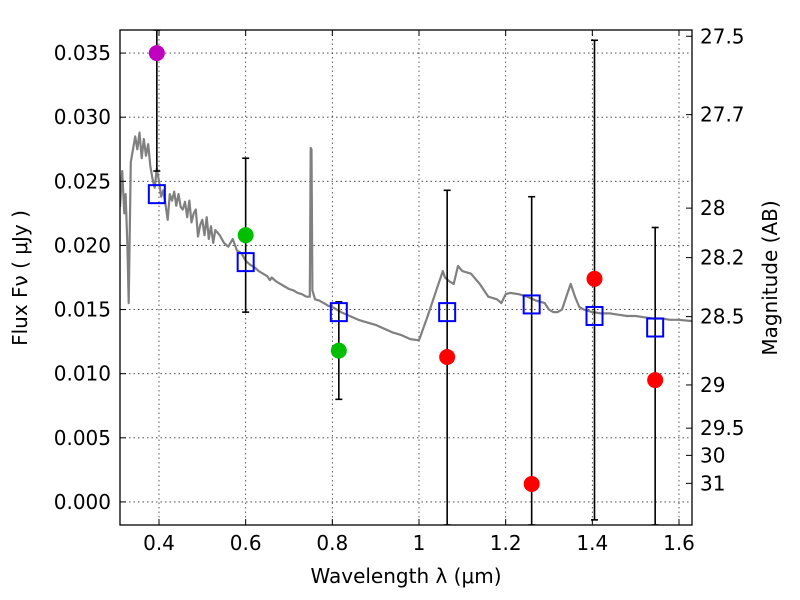 This screenshot has width=800, height=600. I want to click on right-tick-label: 27.7, so click(722, 115).